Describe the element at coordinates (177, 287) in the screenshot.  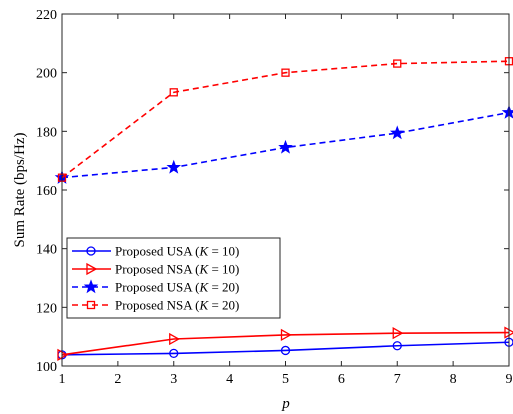
I see `legend-label: Proposed USA (K = 20)` at that location.